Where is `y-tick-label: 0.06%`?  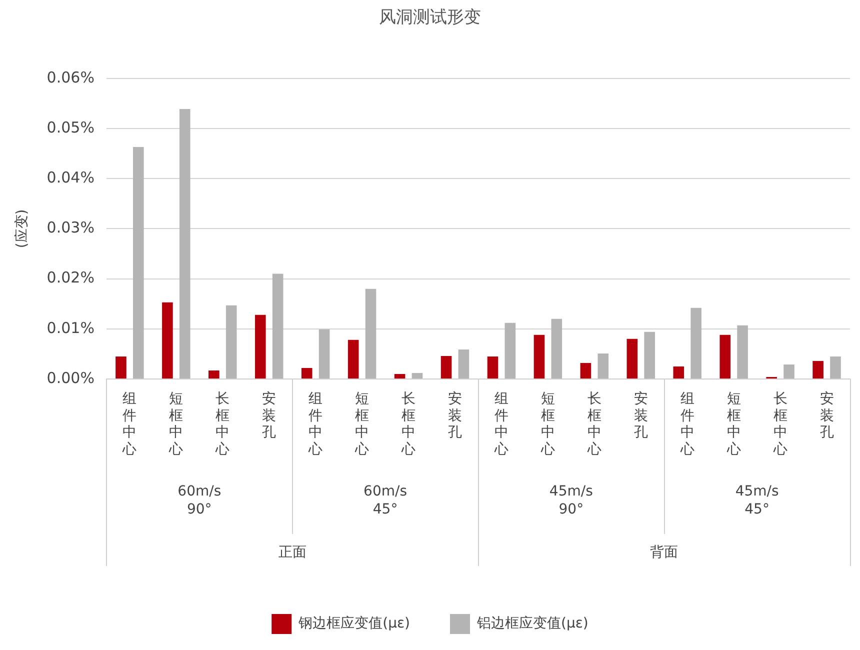 y-tick-label: 0.06% is located at coordinates (70, 77).